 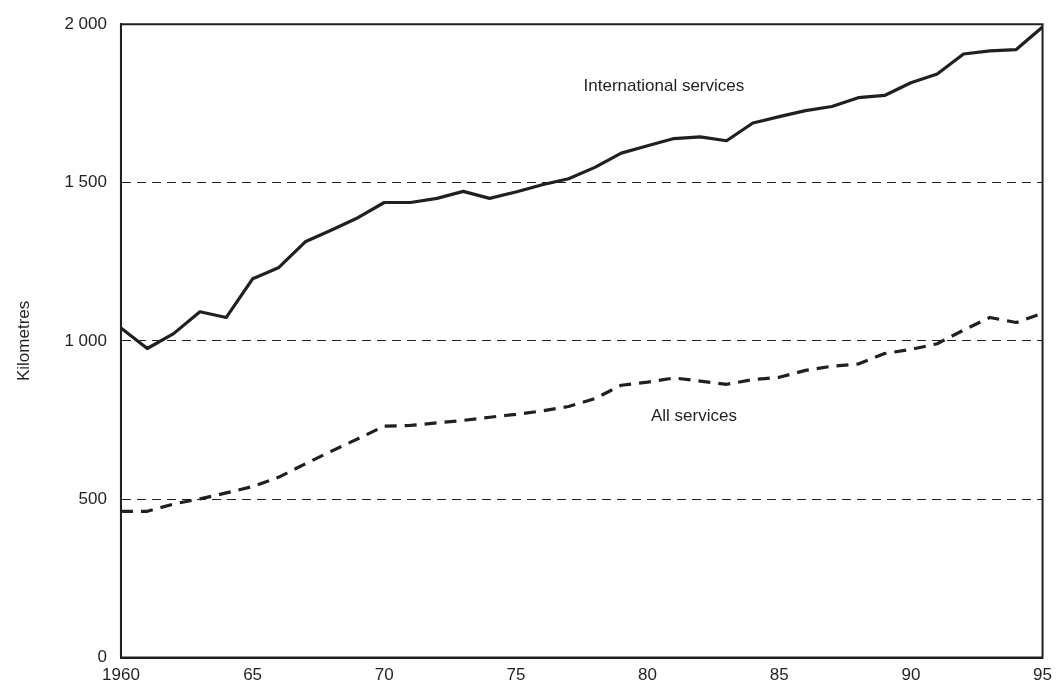 I want to click on y-tick-label: 500, so click(x=92, y=498).